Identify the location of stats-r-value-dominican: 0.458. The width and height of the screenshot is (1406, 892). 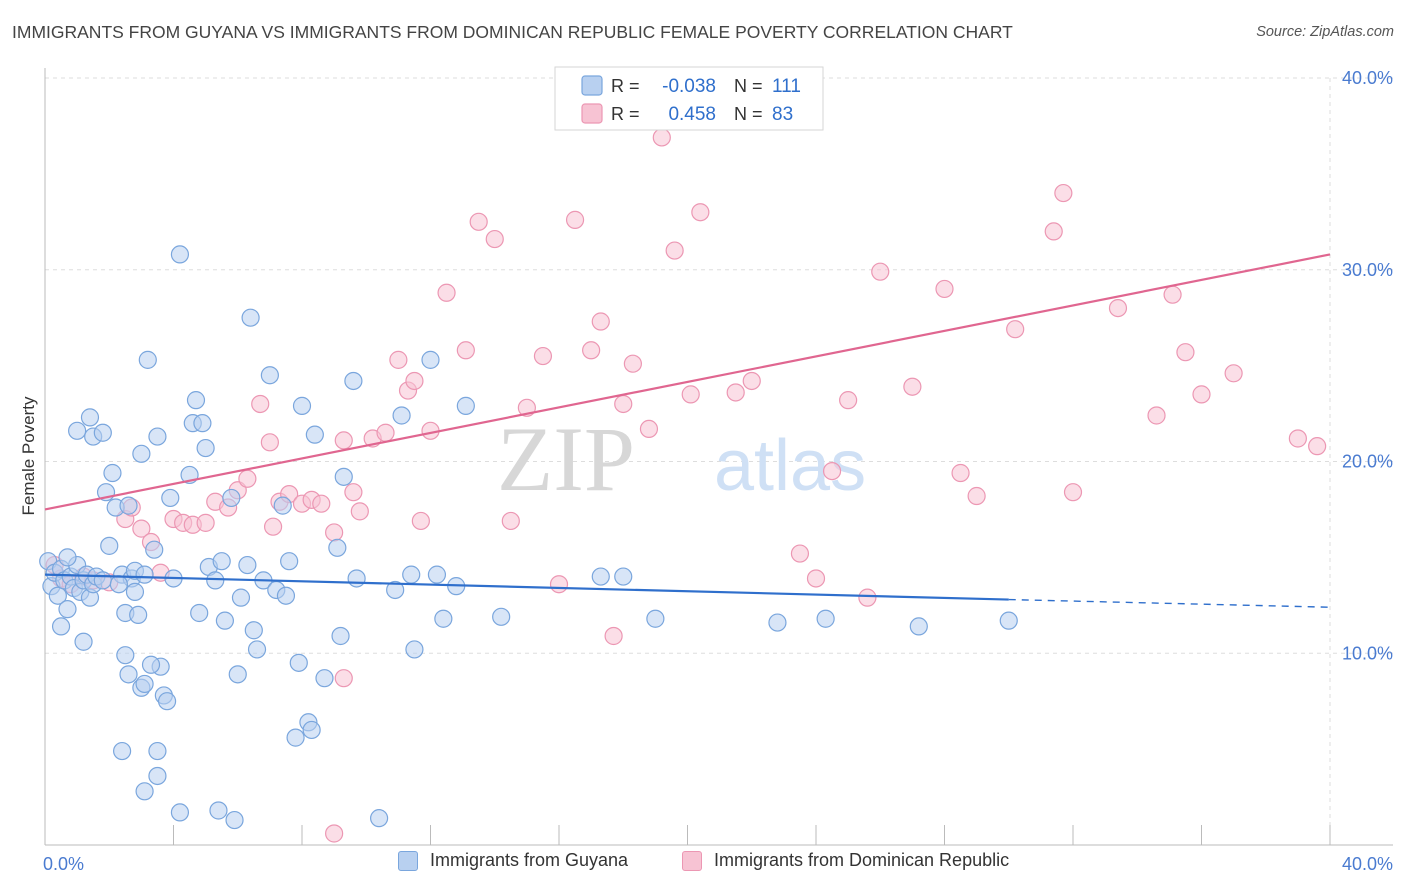
(692, 114).